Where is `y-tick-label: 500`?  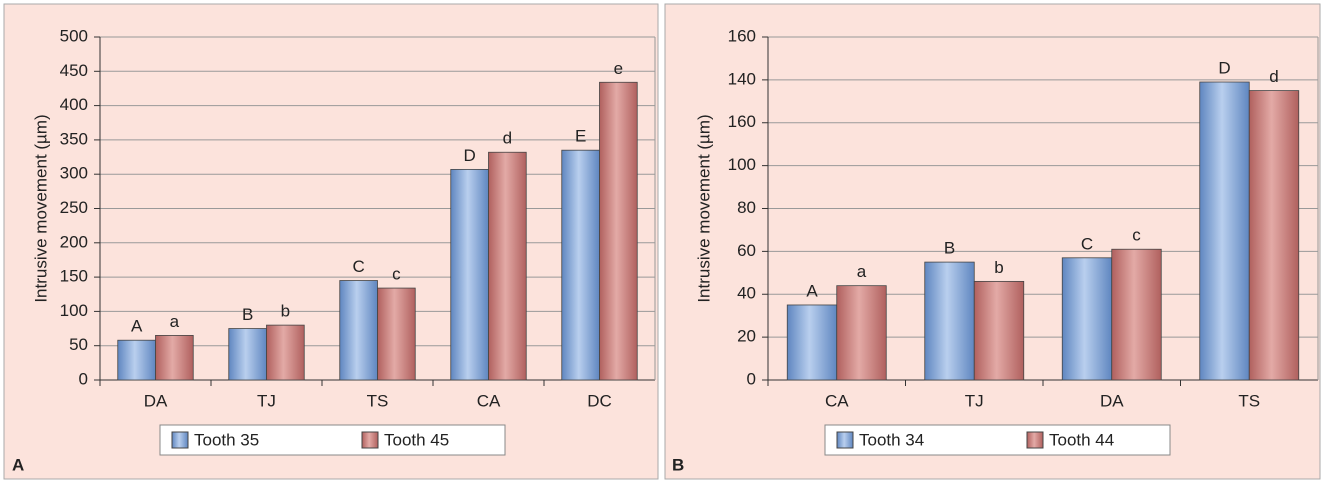 y-tick-label: 500 is located at coordinates (74, 35).